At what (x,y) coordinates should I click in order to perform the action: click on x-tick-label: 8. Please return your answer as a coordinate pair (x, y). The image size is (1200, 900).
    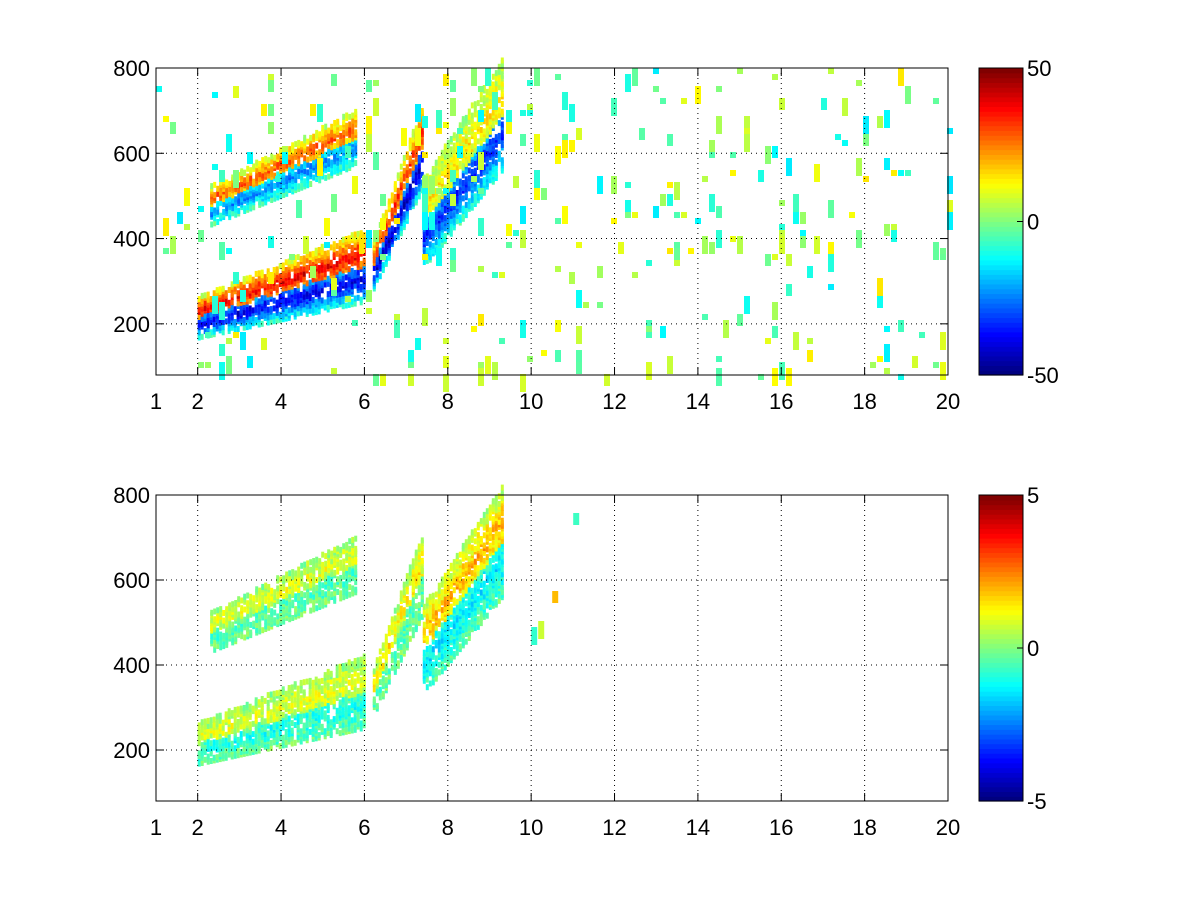
    Looking at the image, I should click on (448, 401).